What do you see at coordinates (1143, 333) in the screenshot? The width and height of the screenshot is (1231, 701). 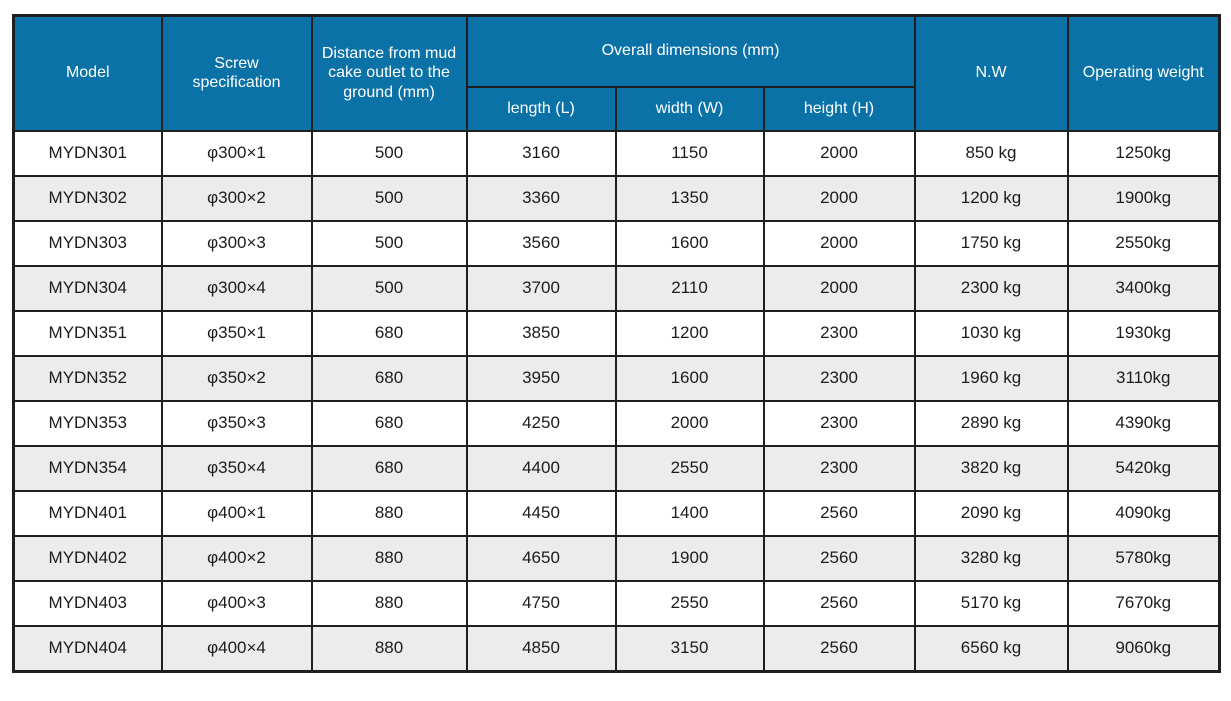 I see `cell-operating-weight: 1930kg` at bounding box center [1143, 333].